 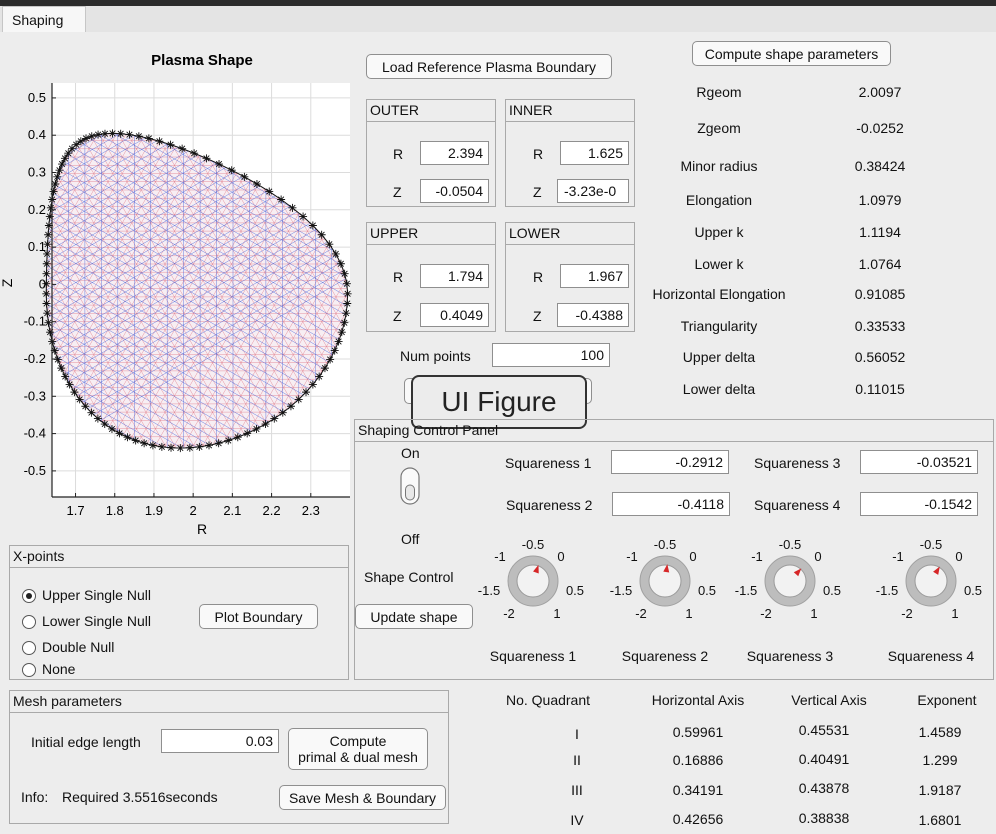 What do you see at coordinates (42, 283) in the screenshot?
I see `y-tick-label: 0` at bounding box center [42, 283].